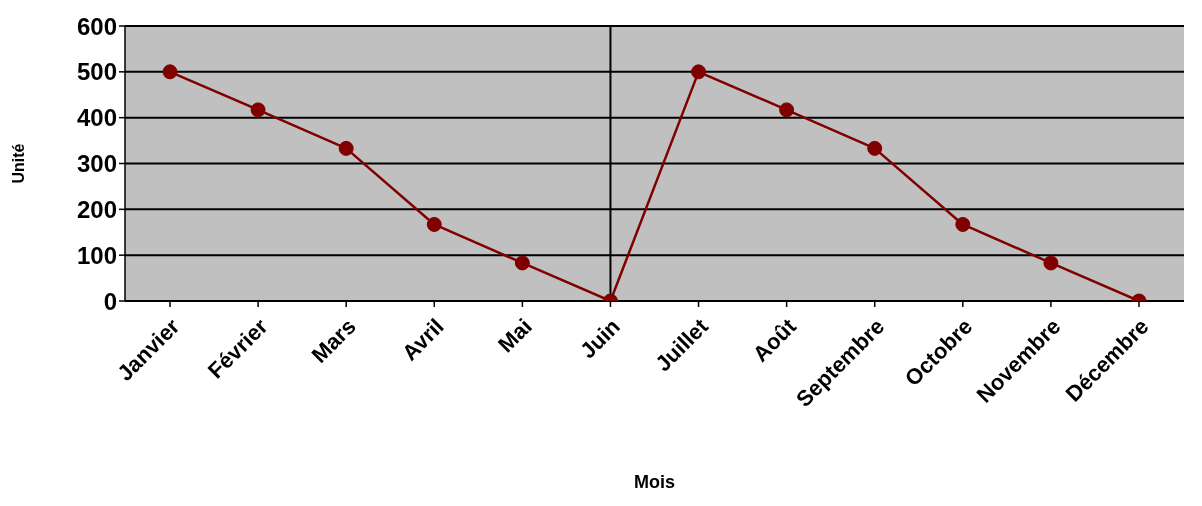 The height and width of the screenshot is (506, 1202). What do you see at coordinates (96, 209) in the screenshot?
I see `y-tick-label: 200` at bounding box center [96, 209].